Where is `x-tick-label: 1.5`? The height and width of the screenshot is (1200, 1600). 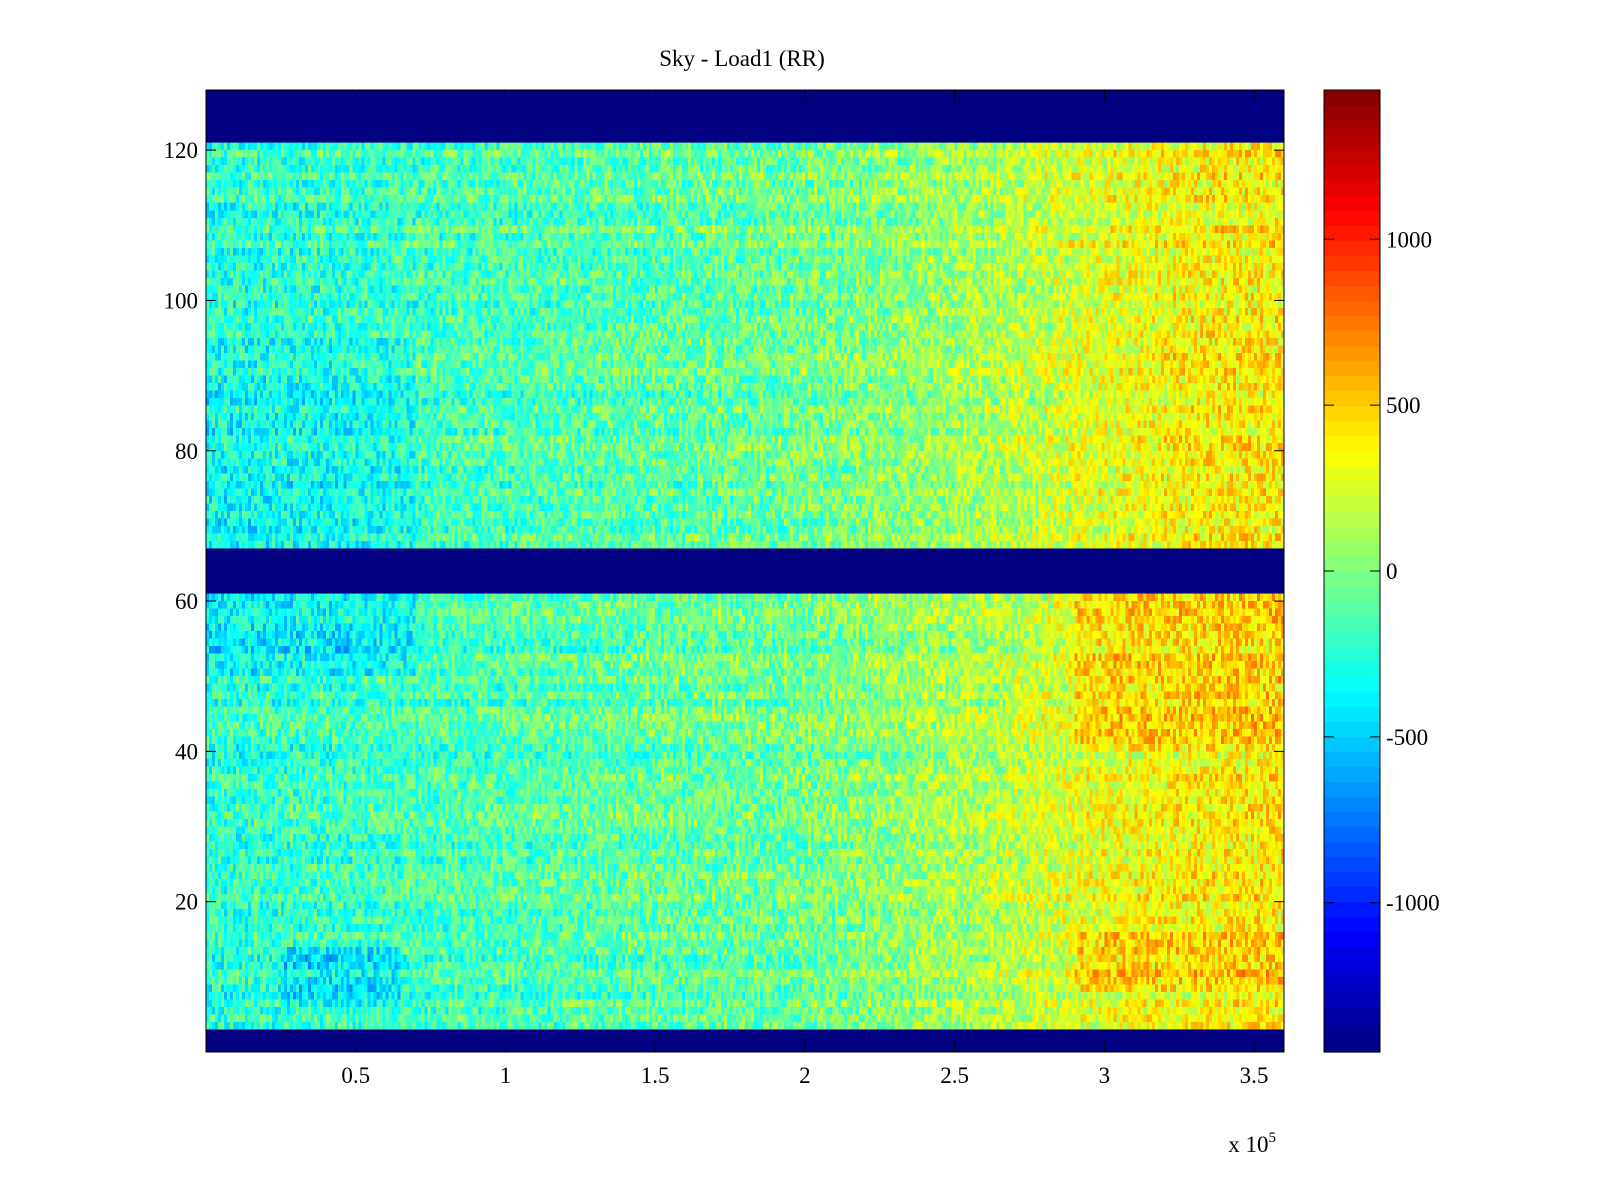 x-tick-label: 1.5 is located at coordinates (655, 1075).